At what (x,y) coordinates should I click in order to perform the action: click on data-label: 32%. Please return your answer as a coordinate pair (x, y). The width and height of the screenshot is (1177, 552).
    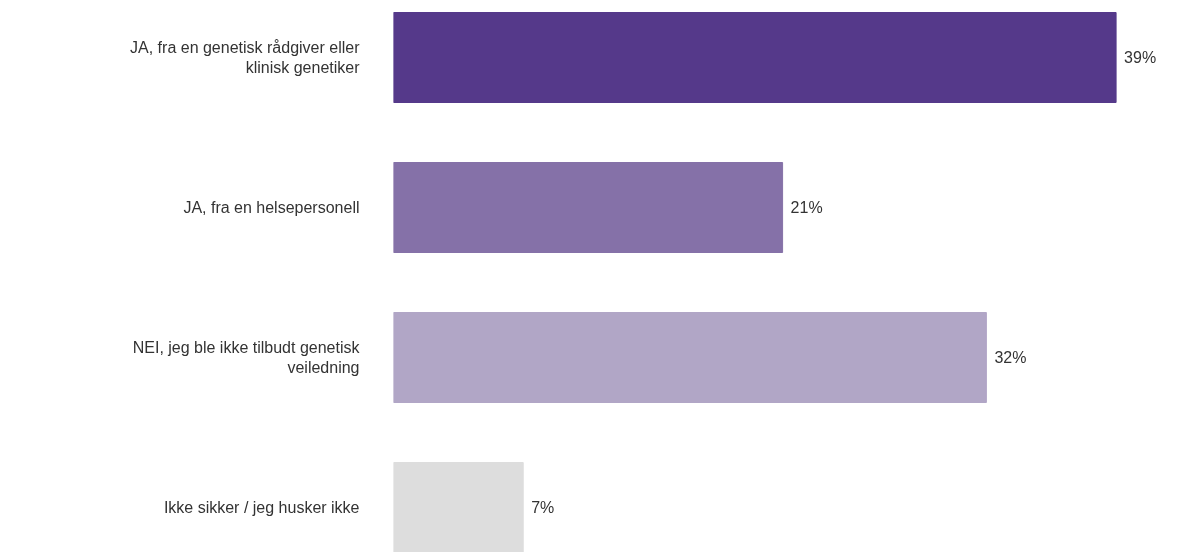
    Looking at the image, I should click on (1010, 357).